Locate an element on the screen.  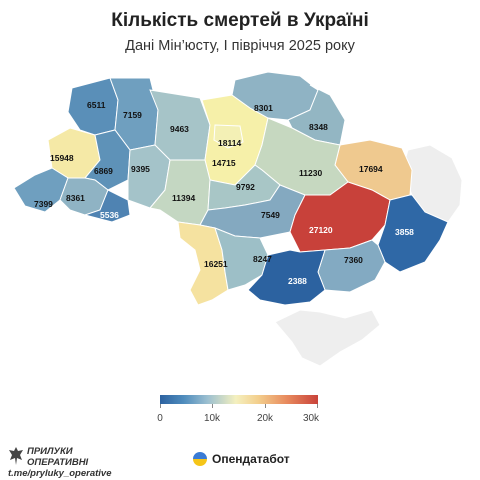
opendatabot-brand: Опендатабот is located at coordinates (241, 459).